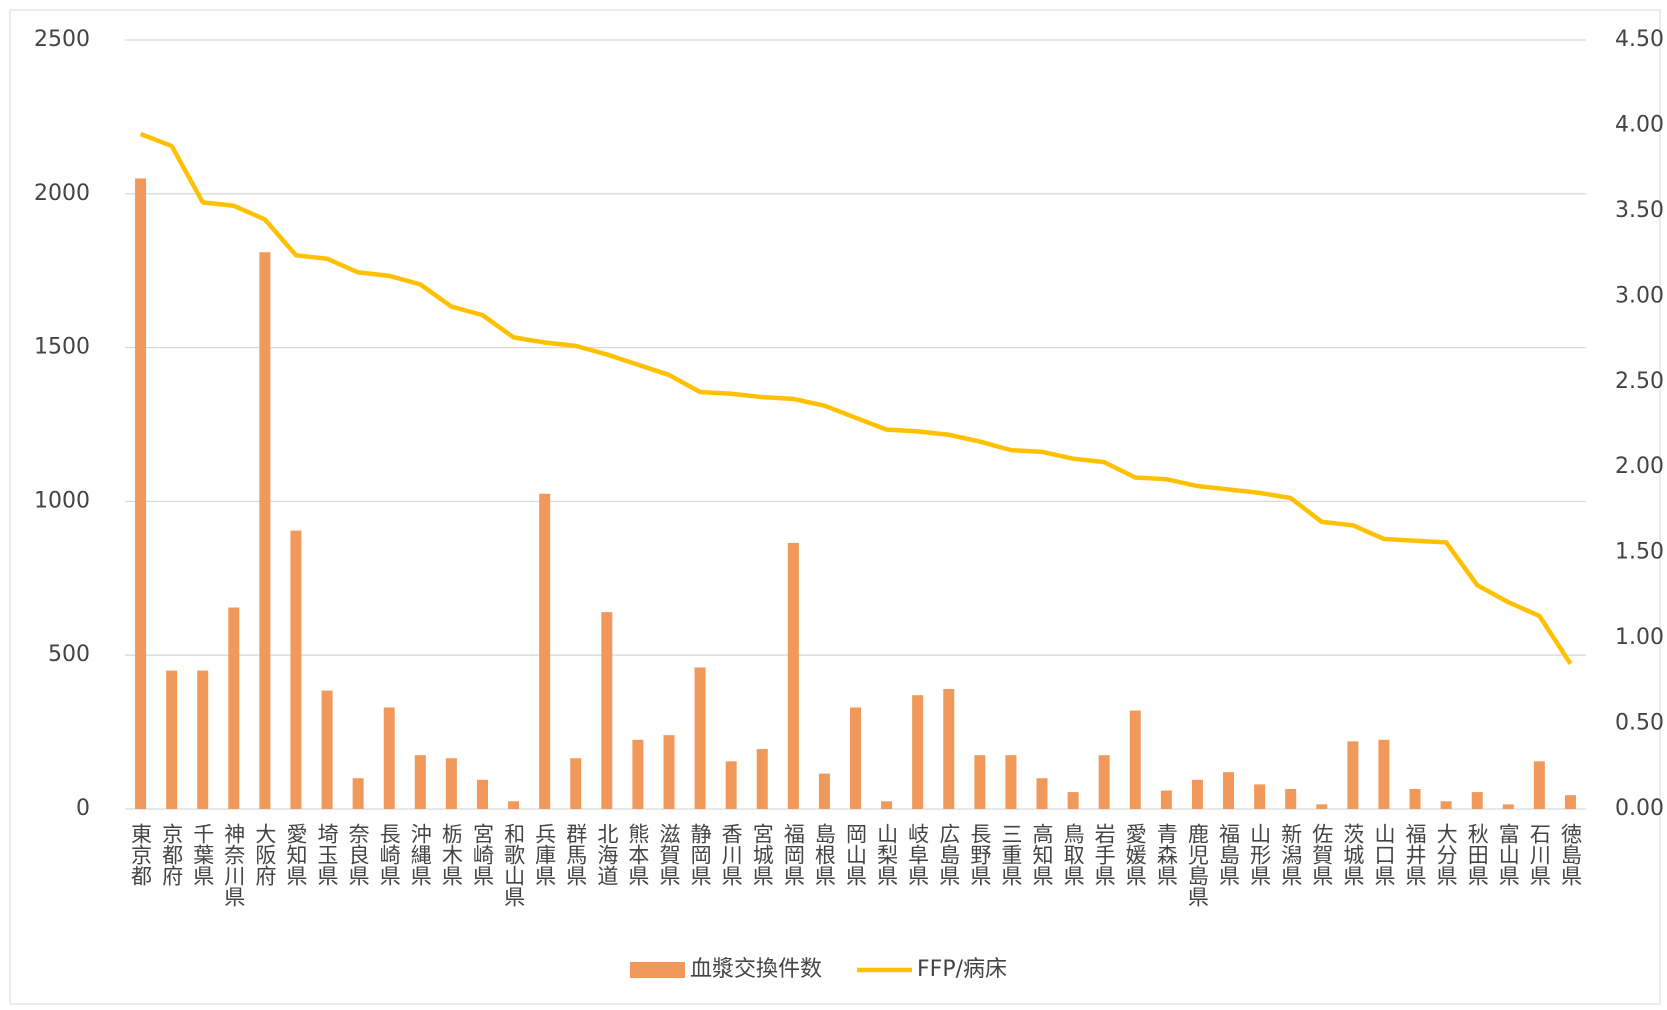  Describe the element at coordinates (1639, 210) in the screenshot. I see `y2-tick-label: 3.50` at that location.